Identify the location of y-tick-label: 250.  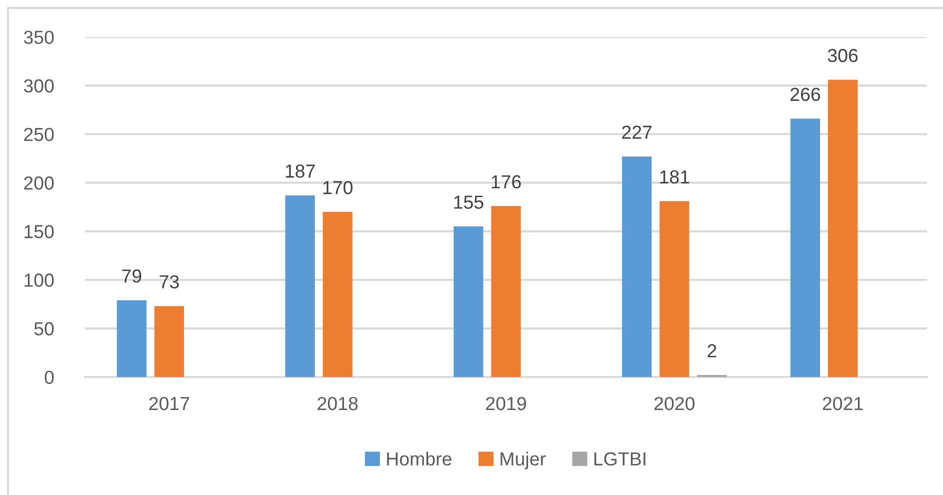
(39, 135).